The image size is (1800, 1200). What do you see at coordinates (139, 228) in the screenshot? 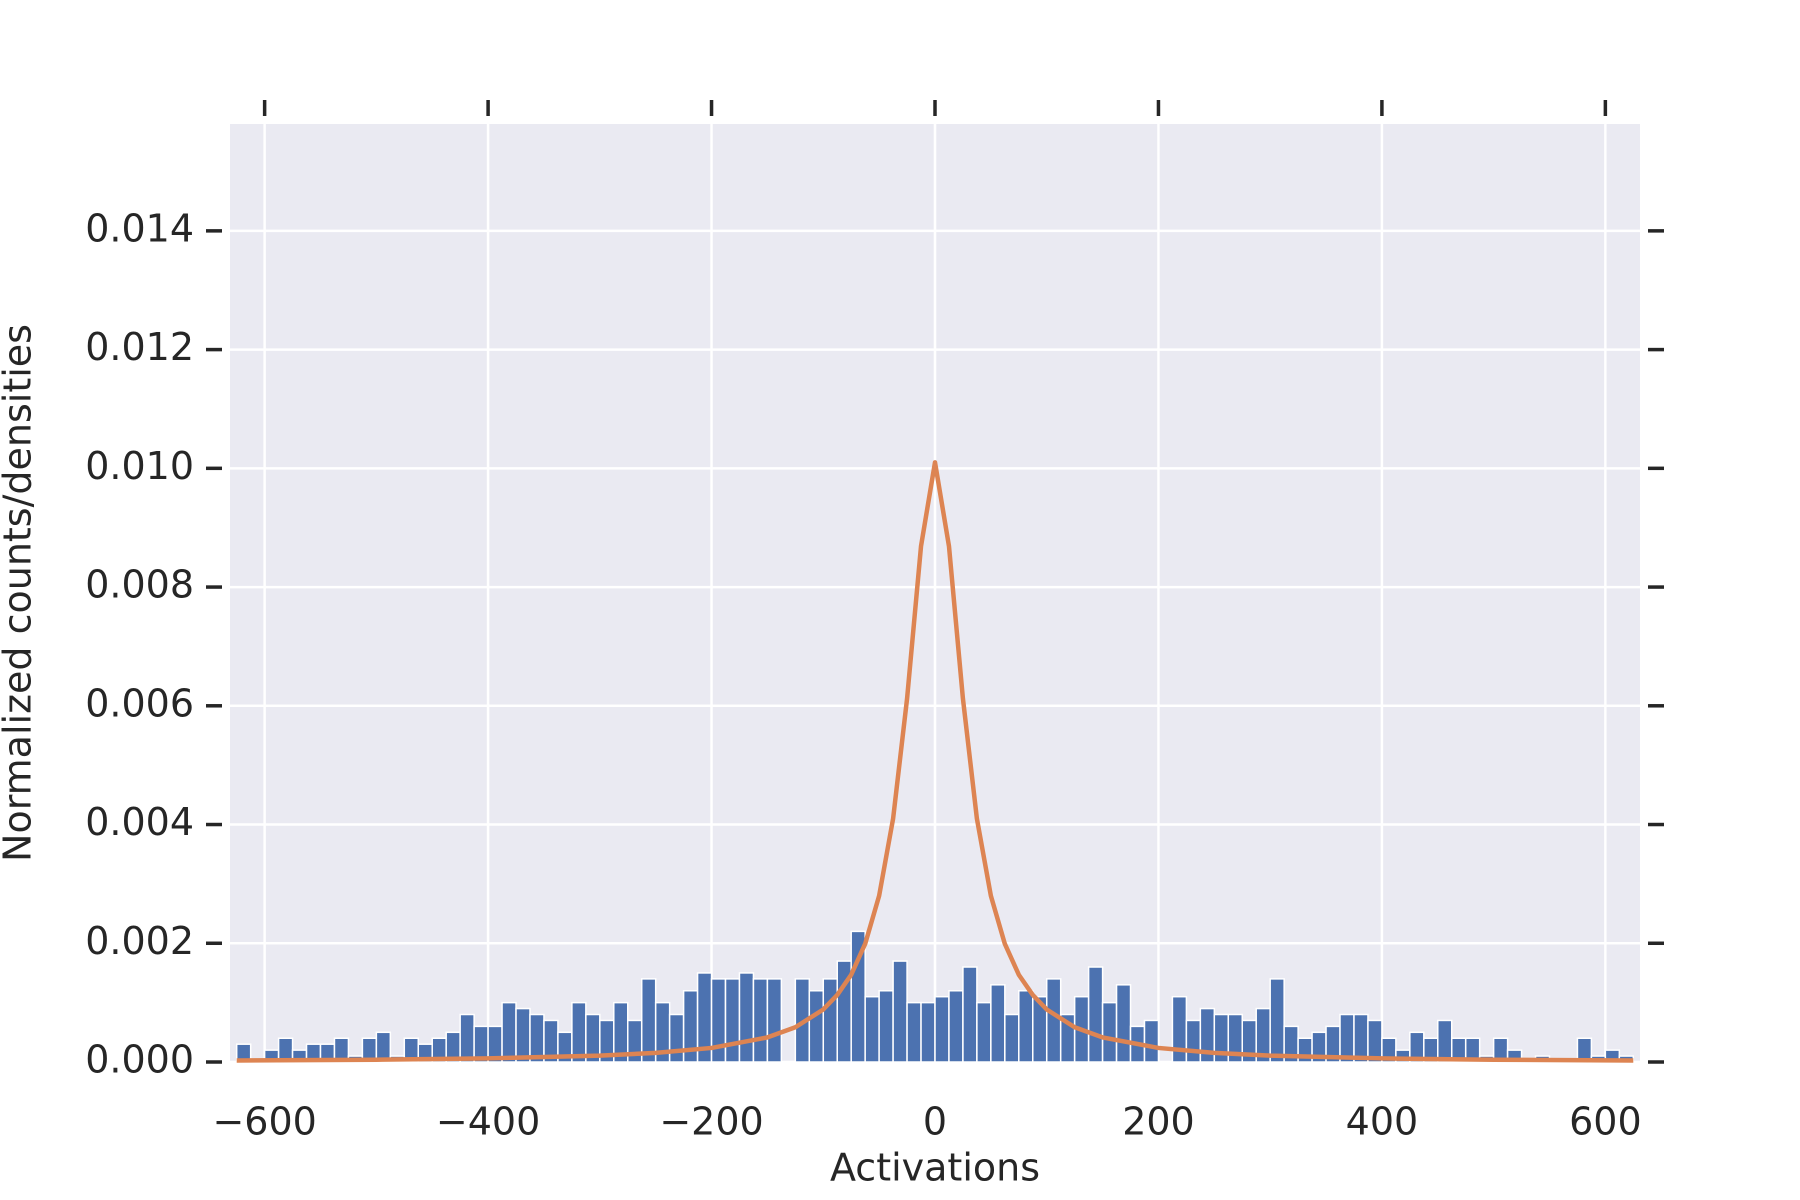
I see `y-tick-label: 0.014` at bounding box center [139, 228].